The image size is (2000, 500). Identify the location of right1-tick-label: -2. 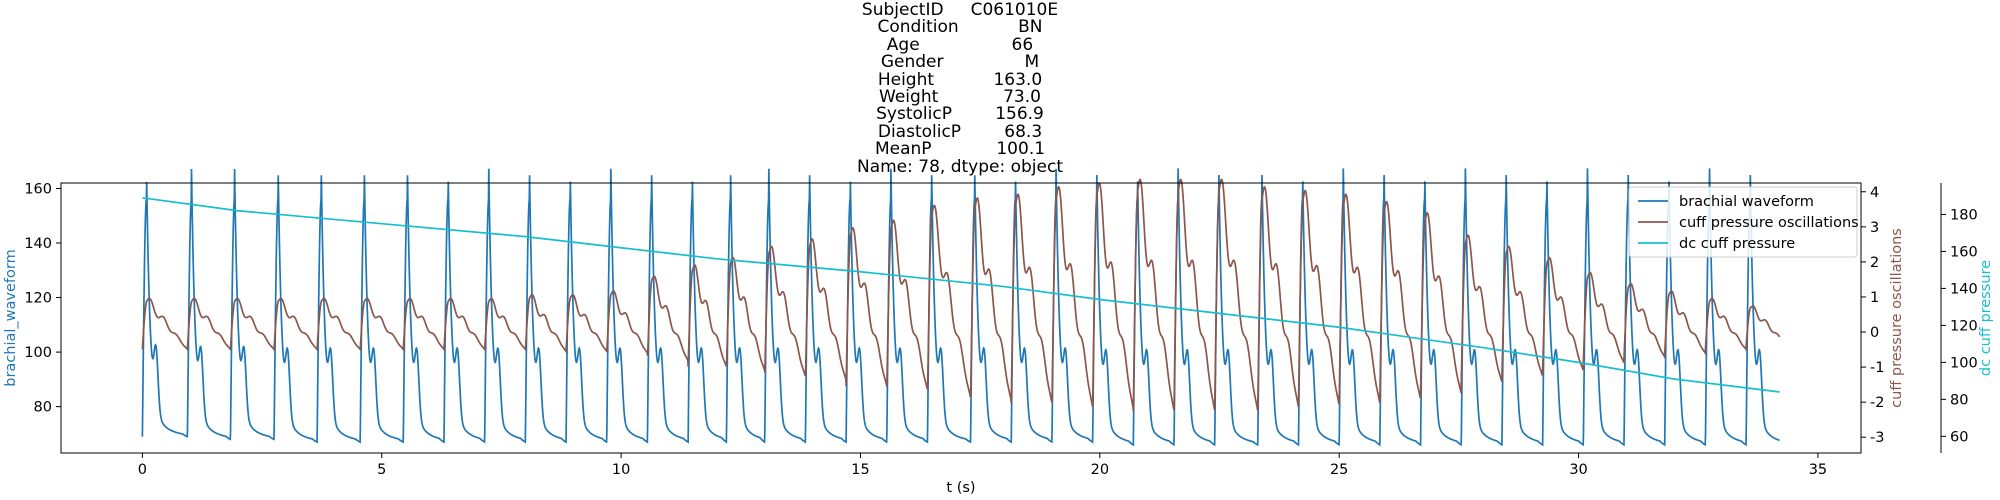
(1877, 403).